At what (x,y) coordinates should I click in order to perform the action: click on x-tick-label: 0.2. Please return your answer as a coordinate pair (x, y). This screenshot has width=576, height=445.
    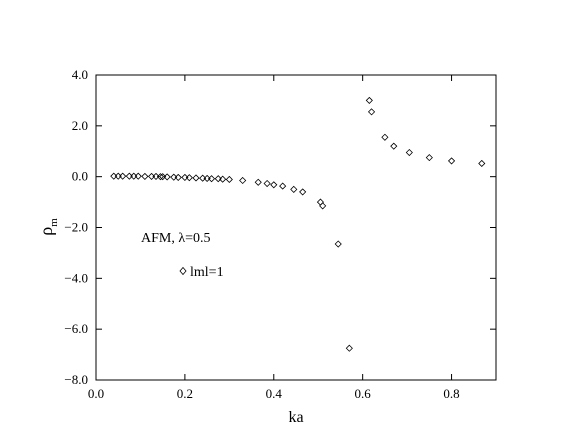
    Looking at the image, I should click on (185, 393).